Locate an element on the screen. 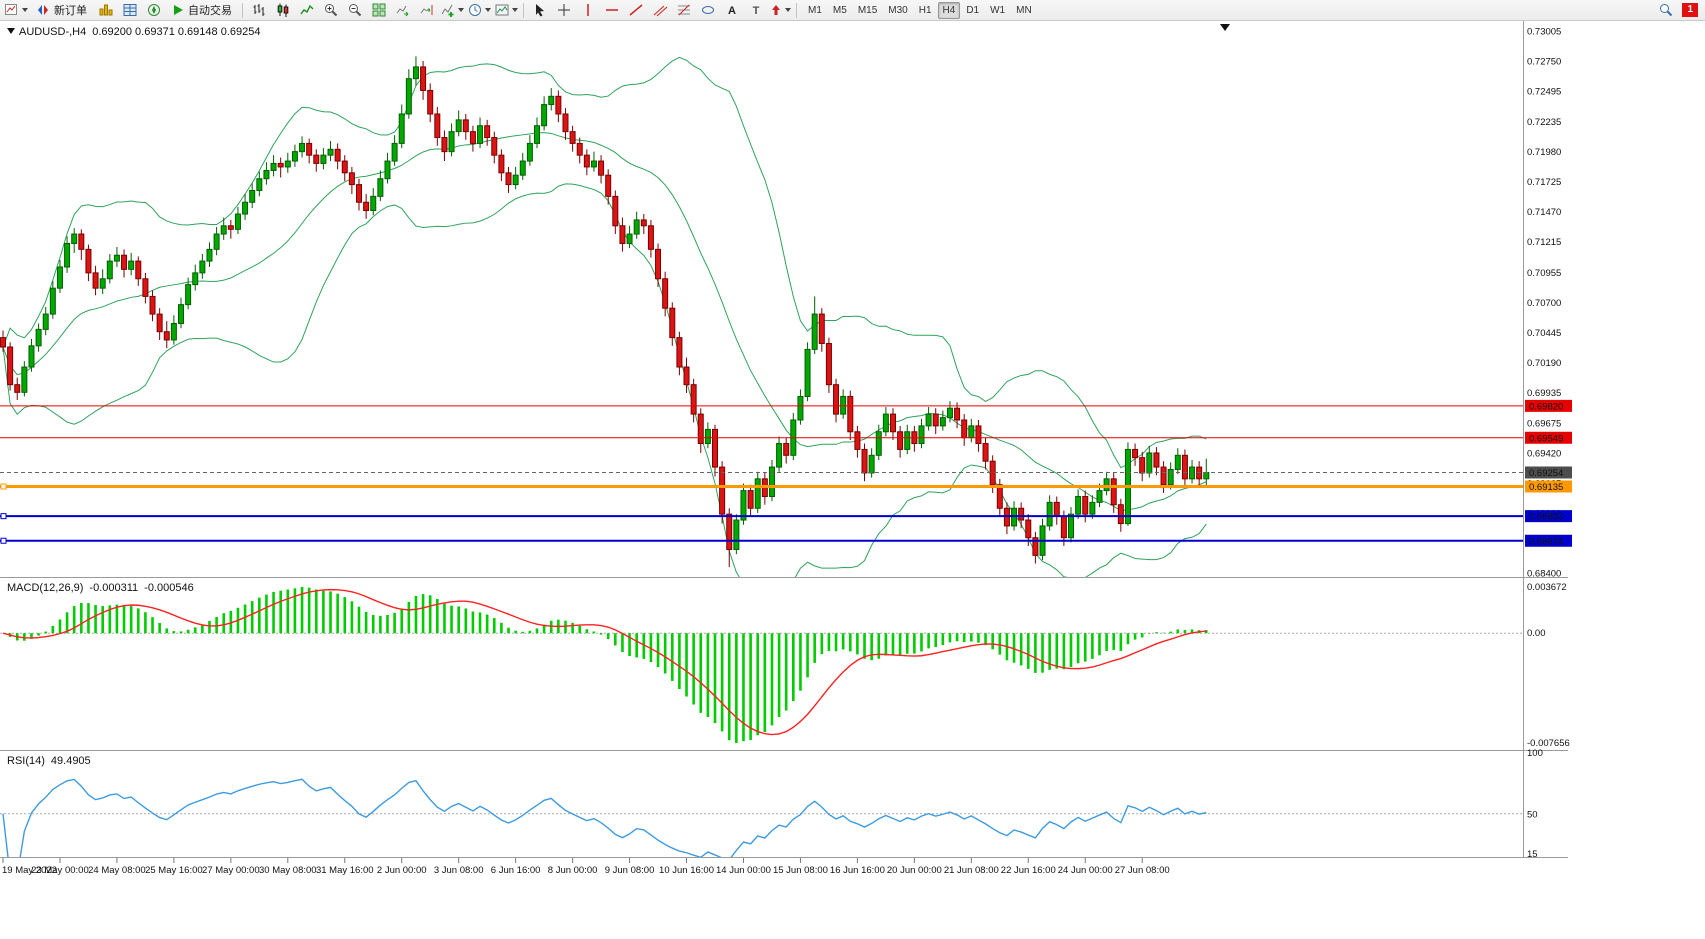  timeframe-m1: M1 is located at coordinates (815, 10).